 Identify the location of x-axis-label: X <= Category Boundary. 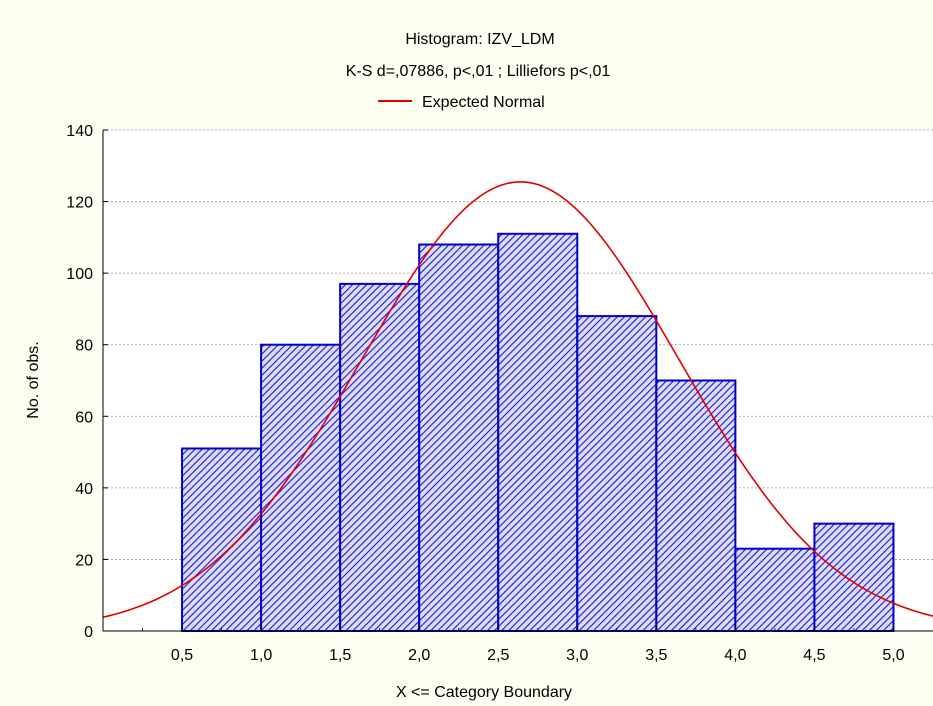
(484, 692).